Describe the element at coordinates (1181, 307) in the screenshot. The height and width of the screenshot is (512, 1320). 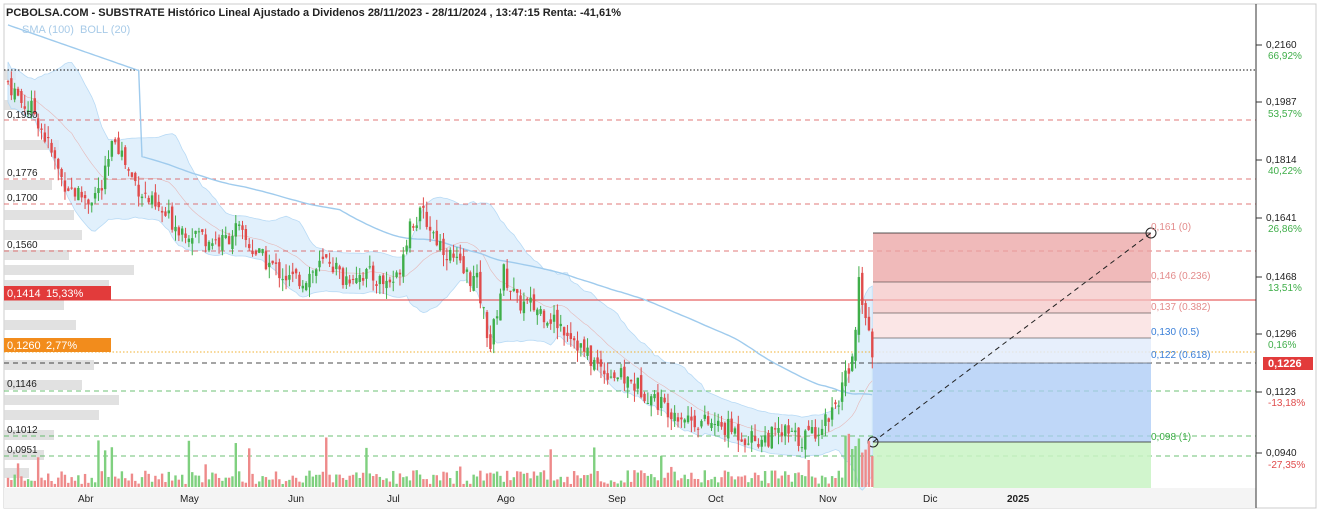
I see `fib-label-0382: 0,137 (0.382)` at that location.